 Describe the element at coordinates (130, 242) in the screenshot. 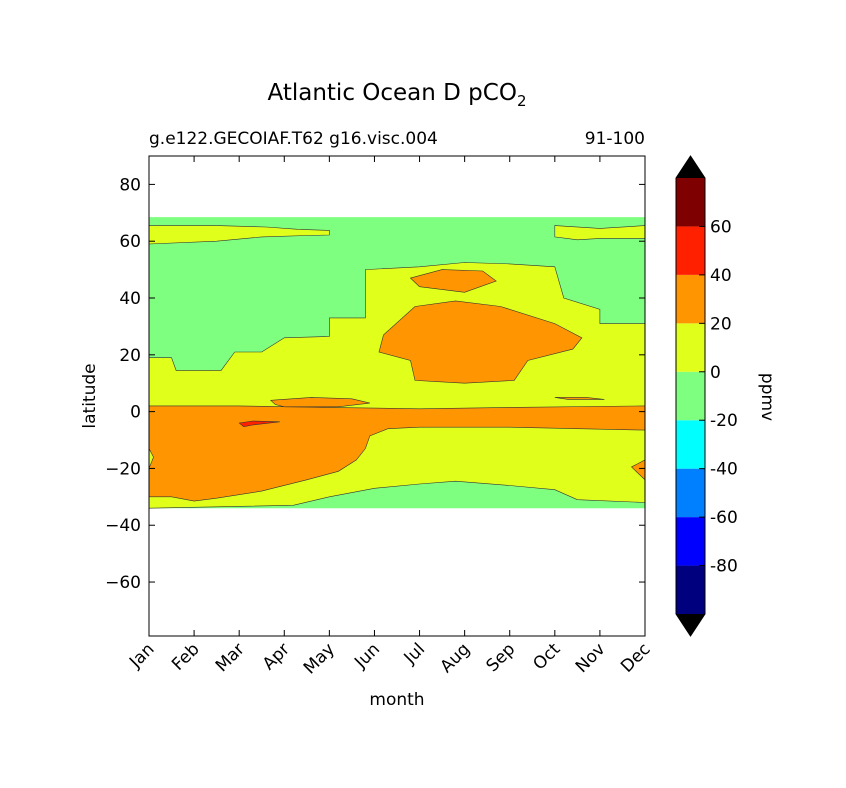

I see `y-tick-label-1: 60` at that location.